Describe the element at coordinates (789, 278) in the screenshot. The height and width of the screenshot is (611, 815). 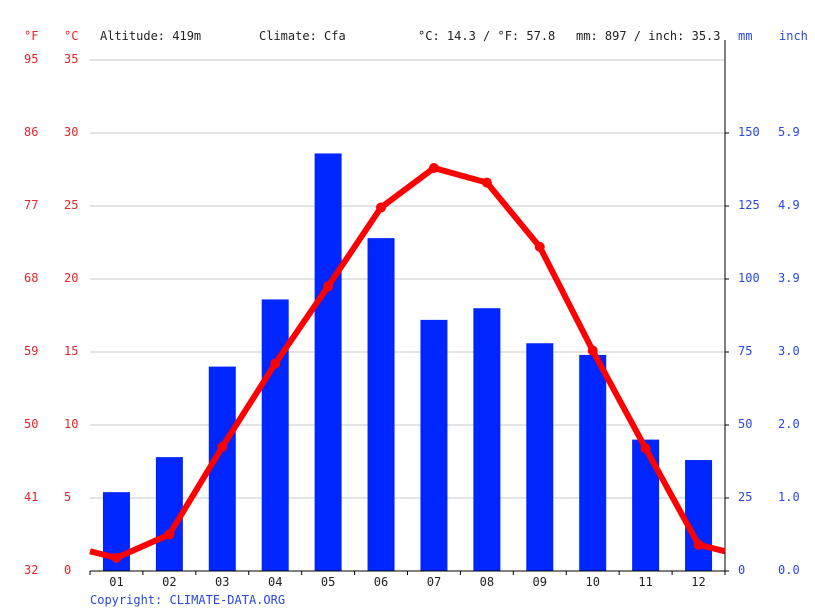
I see `inch-tick-label: 3.9` at that location.